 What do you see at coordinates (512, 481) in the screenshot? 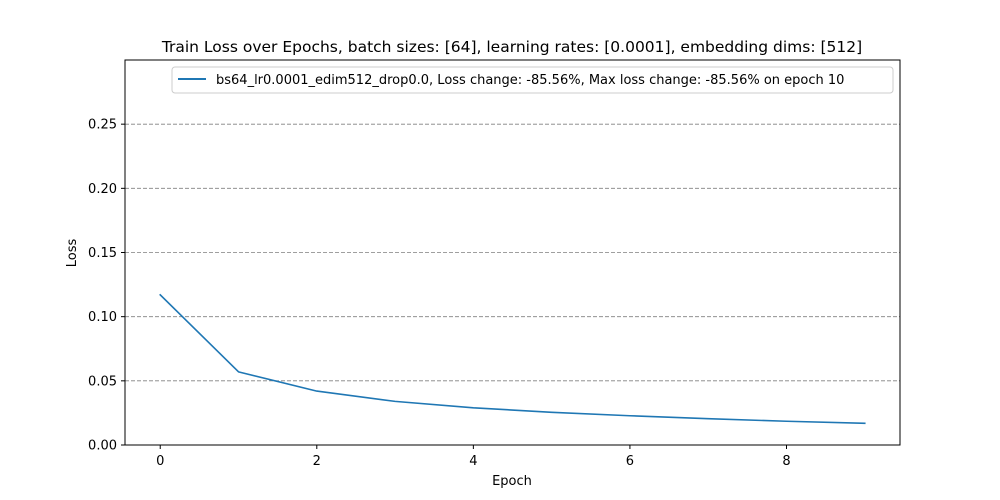
I see `x-axis-label: Epoch` at bounding box center [512, 481].